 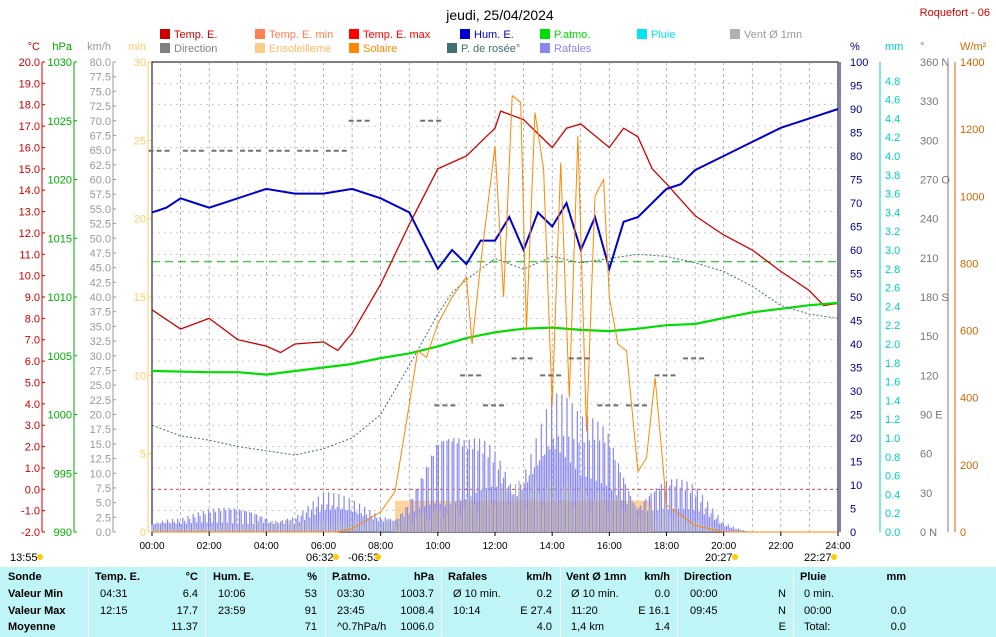 I want to click on table-cell: Total:, so click(x=817, y=627).